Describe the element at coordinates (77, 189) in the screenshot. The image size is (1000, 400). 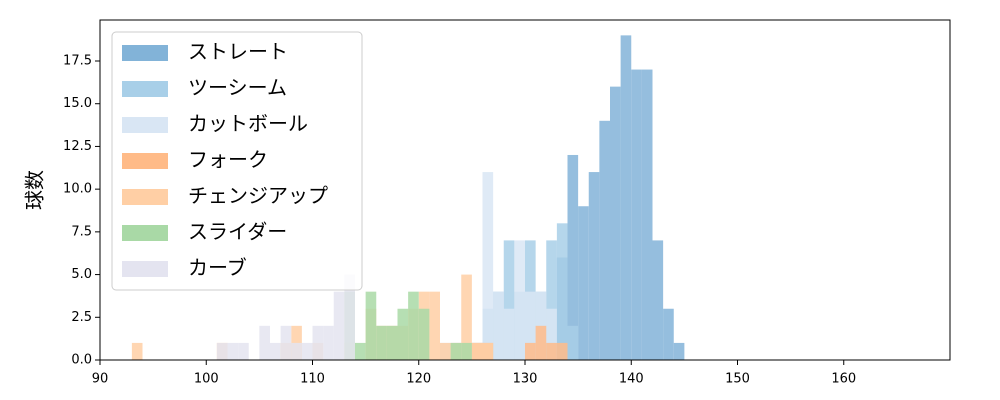
I see `y-tick-label: 10.0` at that location.